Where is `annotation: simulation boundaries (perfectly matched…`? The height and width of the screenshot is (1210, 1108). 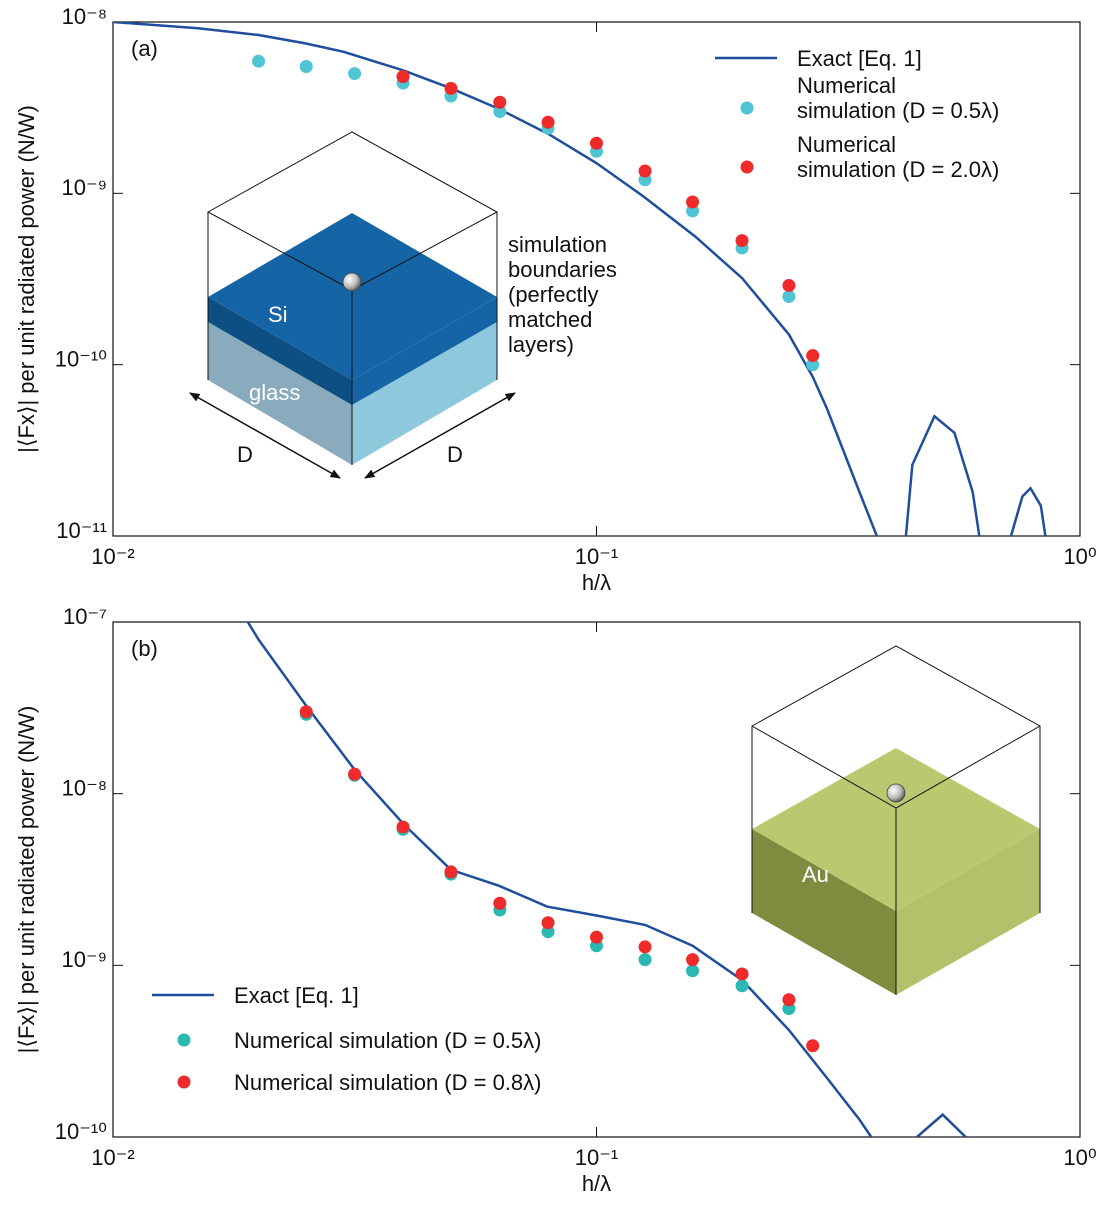 annotation: simulation boundaries (perfectly matched… is located at coordinates (562, 294).